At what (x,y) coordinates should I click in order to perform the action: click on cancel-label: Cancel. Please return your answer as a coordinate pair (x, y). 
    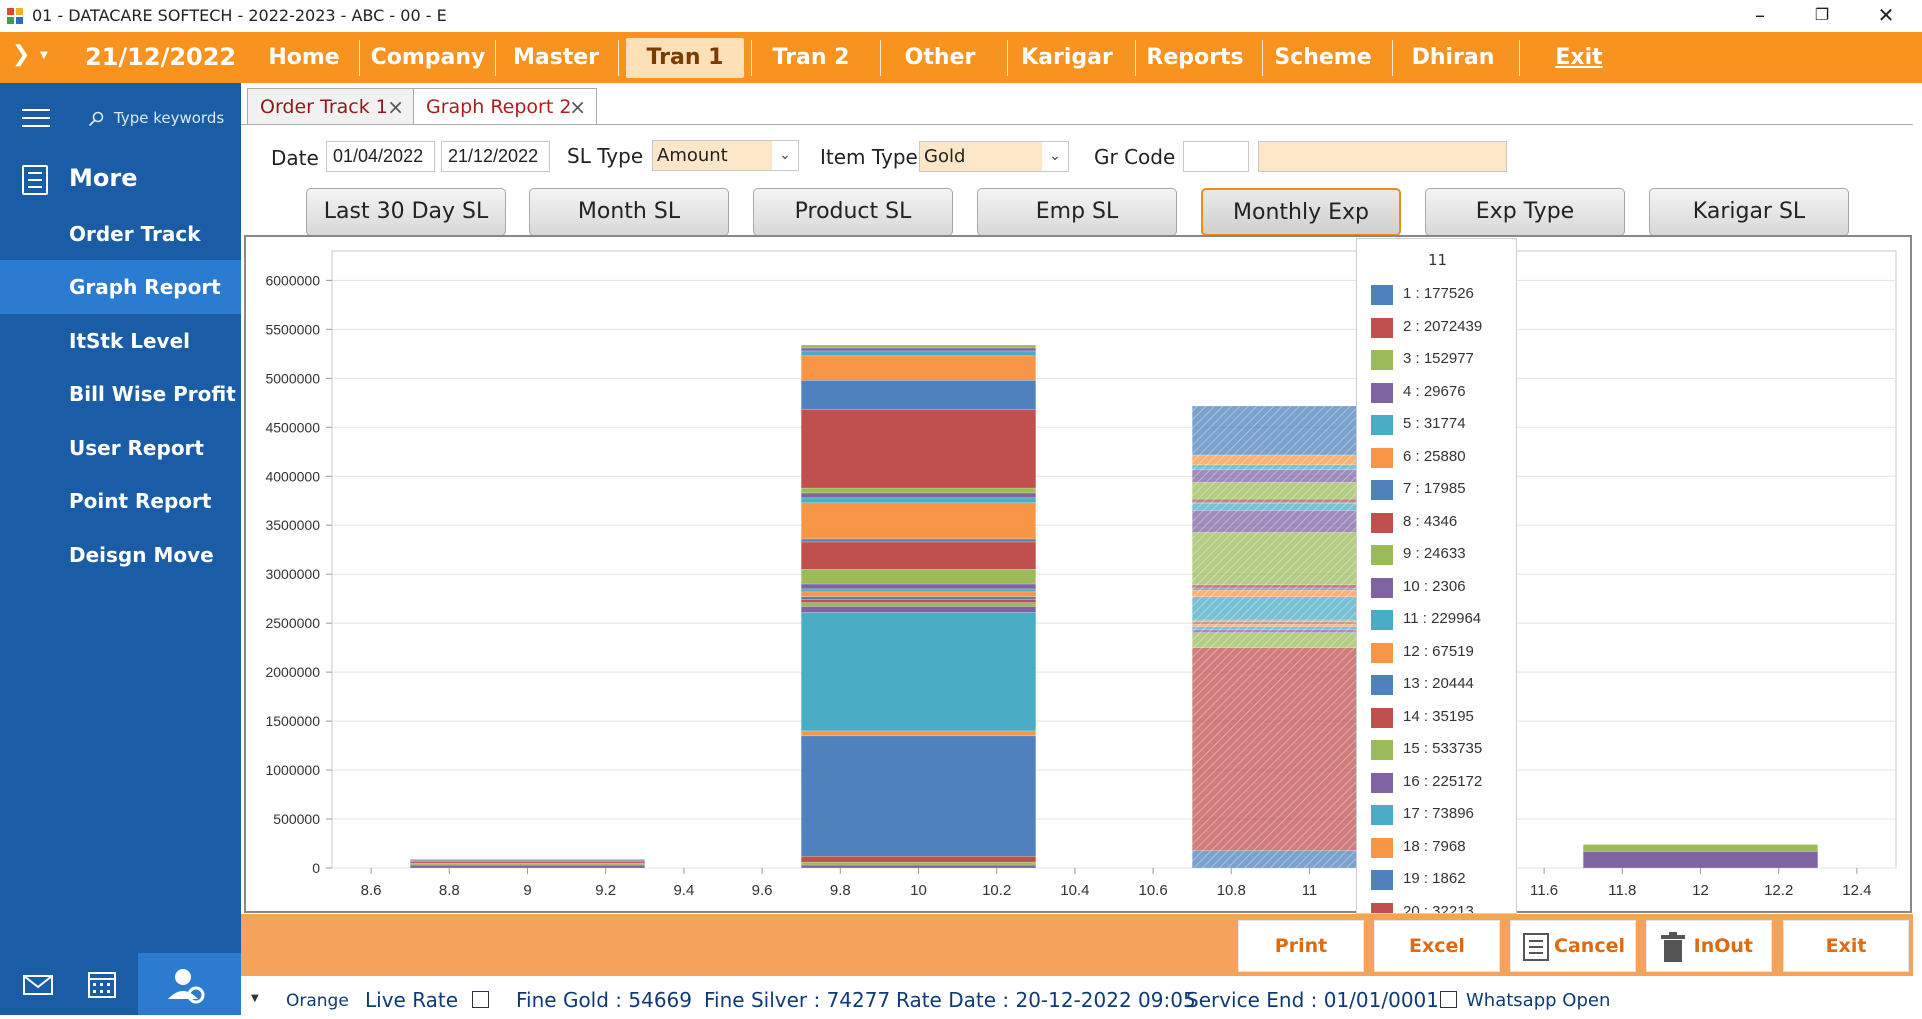
    Looking at the image, I should click on (1589, 946).